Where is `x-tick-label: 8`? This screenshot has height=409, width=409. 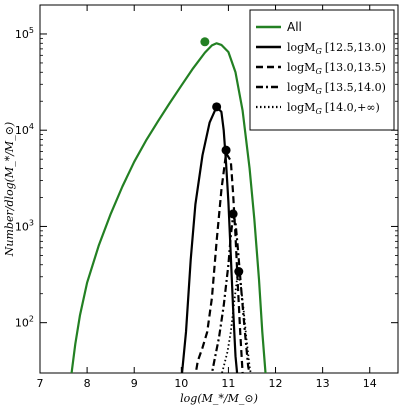 x-tick-label: 8 is located at coordinates (87, 383).